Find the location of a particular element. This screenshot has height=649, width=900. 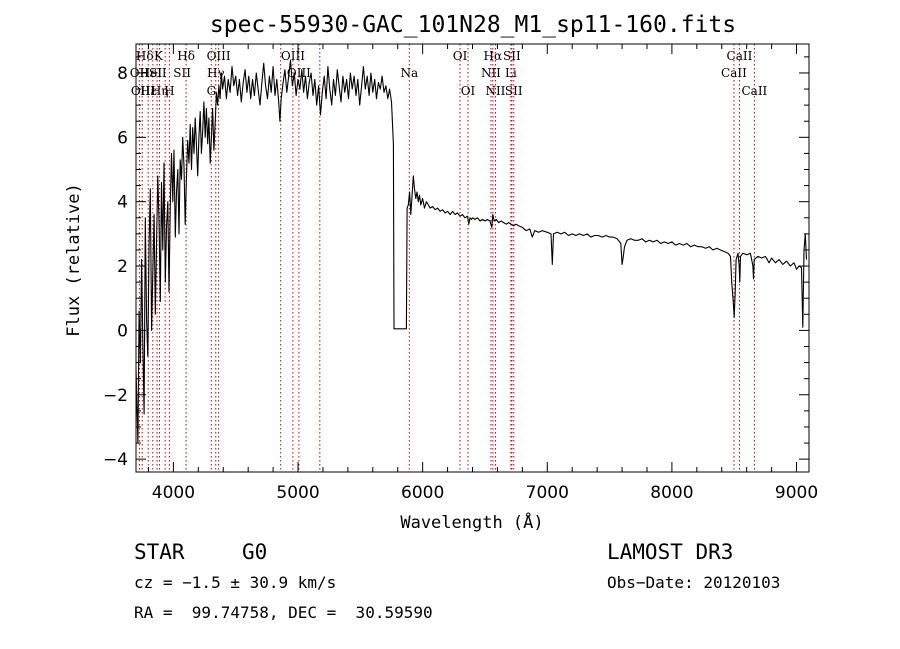

y-tick-label: 8 is located at coordinates (122, 74).